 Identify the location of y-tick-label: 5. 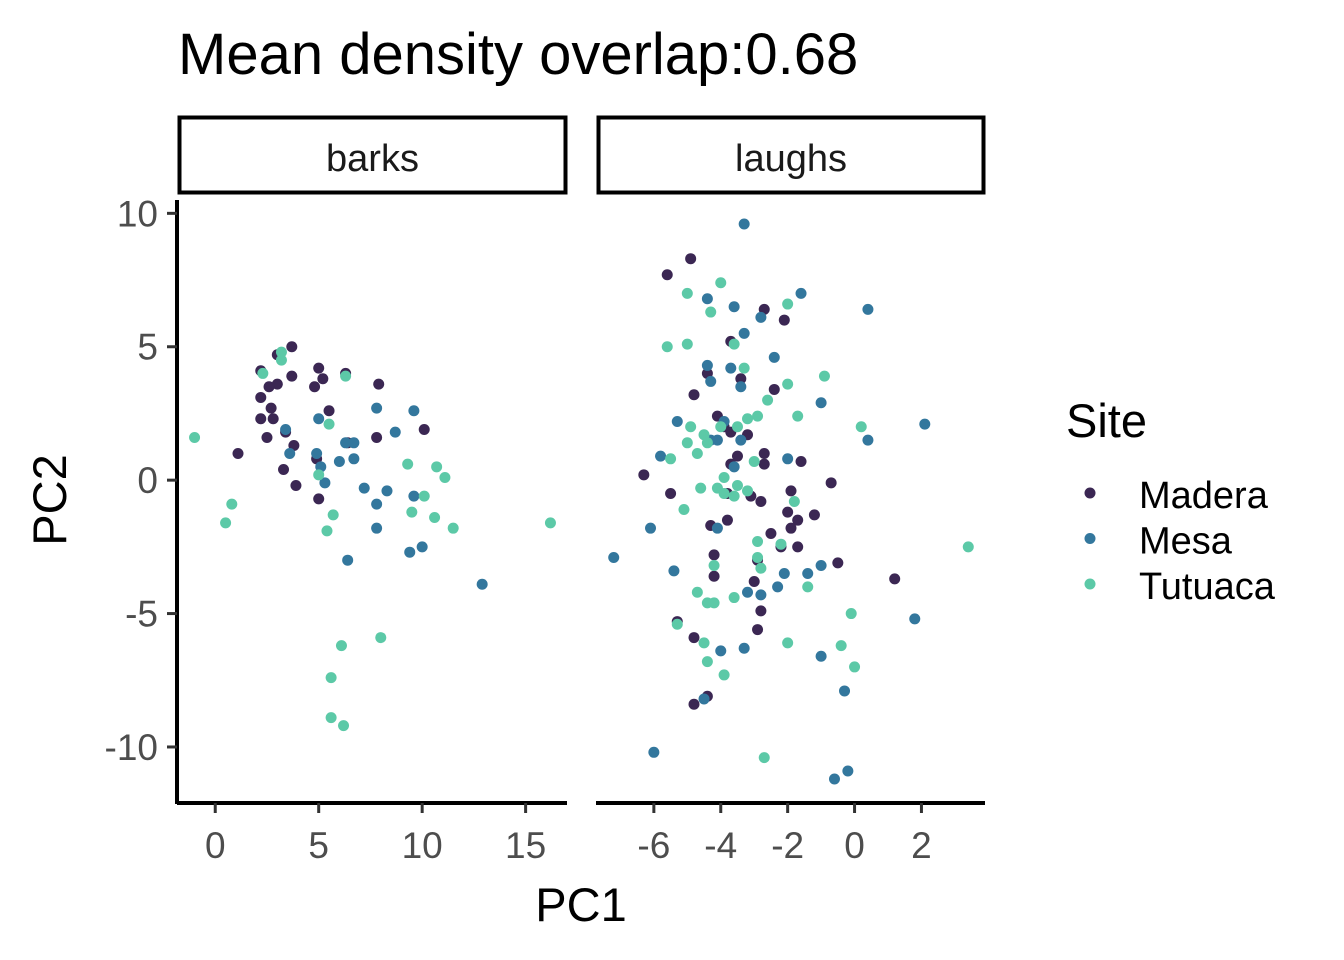
(147, 347).